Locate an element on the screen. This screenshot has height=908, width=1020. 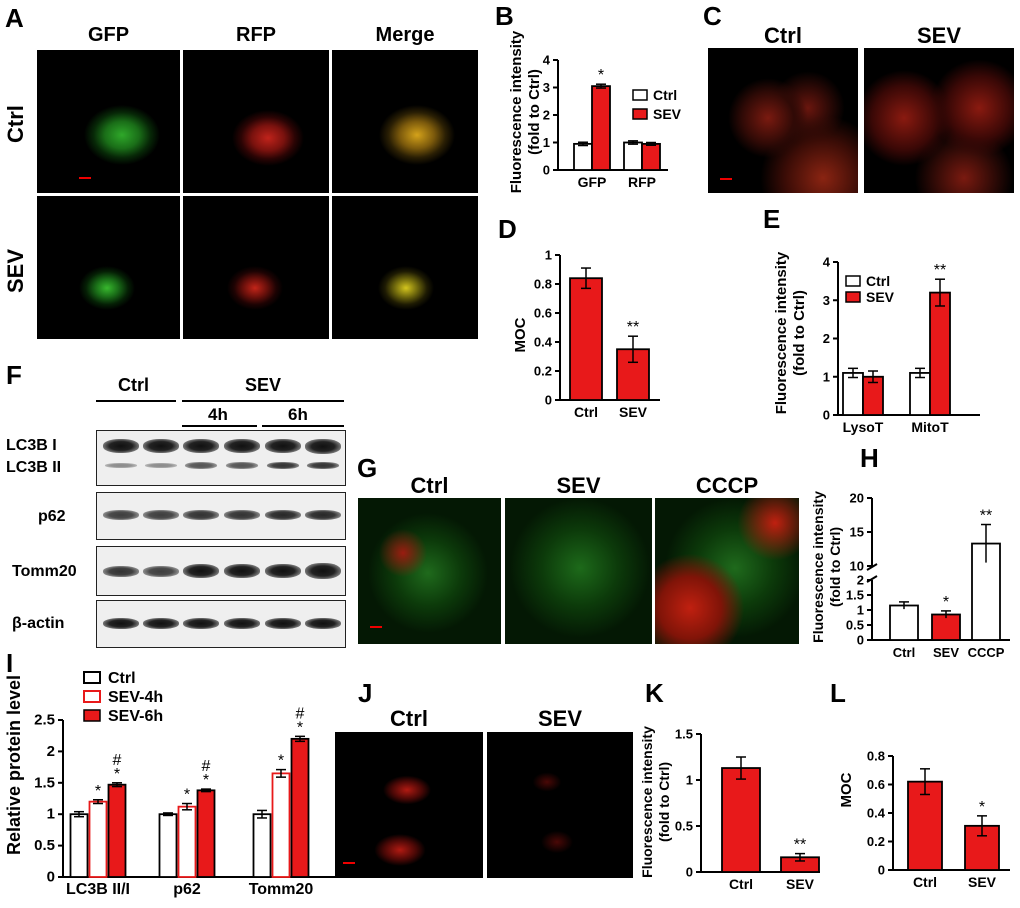
i-xtick-label: p62 is located at coordinates (187, 889).